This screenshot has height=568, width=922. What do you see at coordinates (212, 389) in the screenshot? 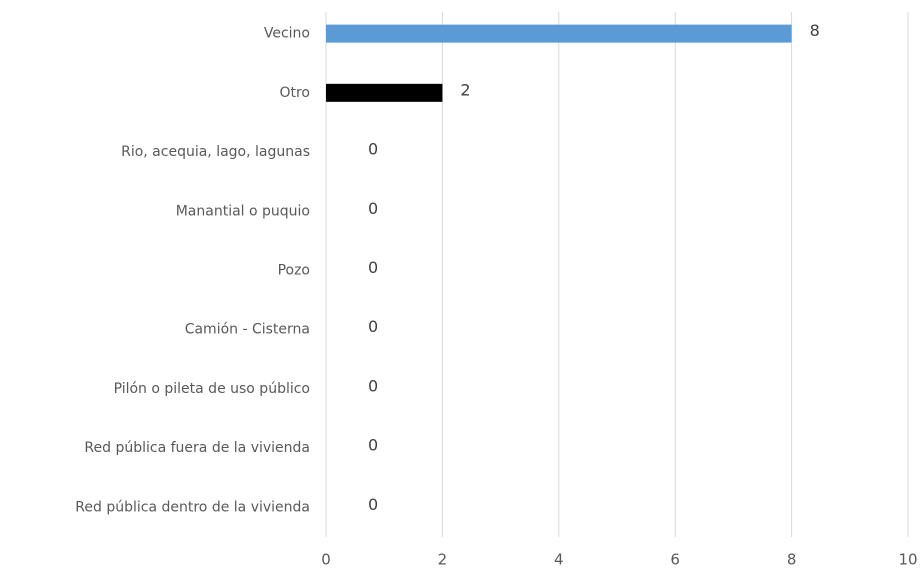
I see `category-label: Pilón o pileta de uso público` at bounding box center [212, 389].